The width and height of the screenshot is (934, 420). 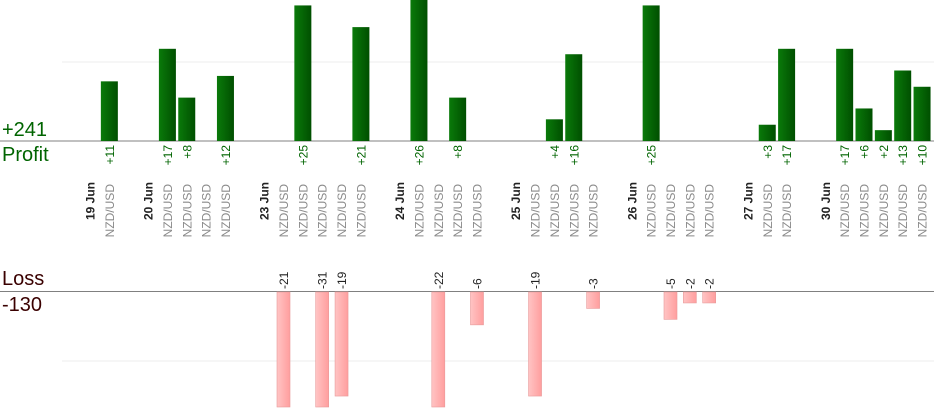 I want to click on profit-value-label: +10, so click(x=923, y=155).